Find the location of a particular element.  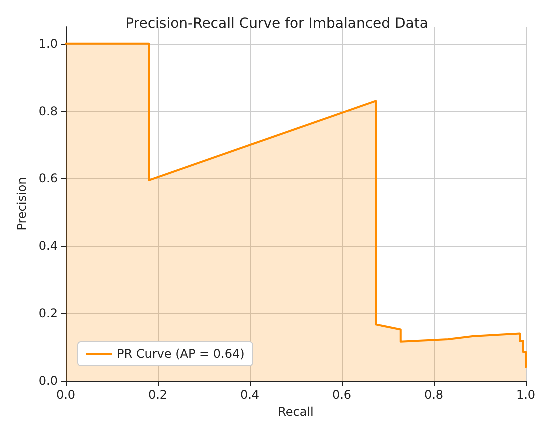

x-axis-title: Recall is located at coordinates (296, 412).